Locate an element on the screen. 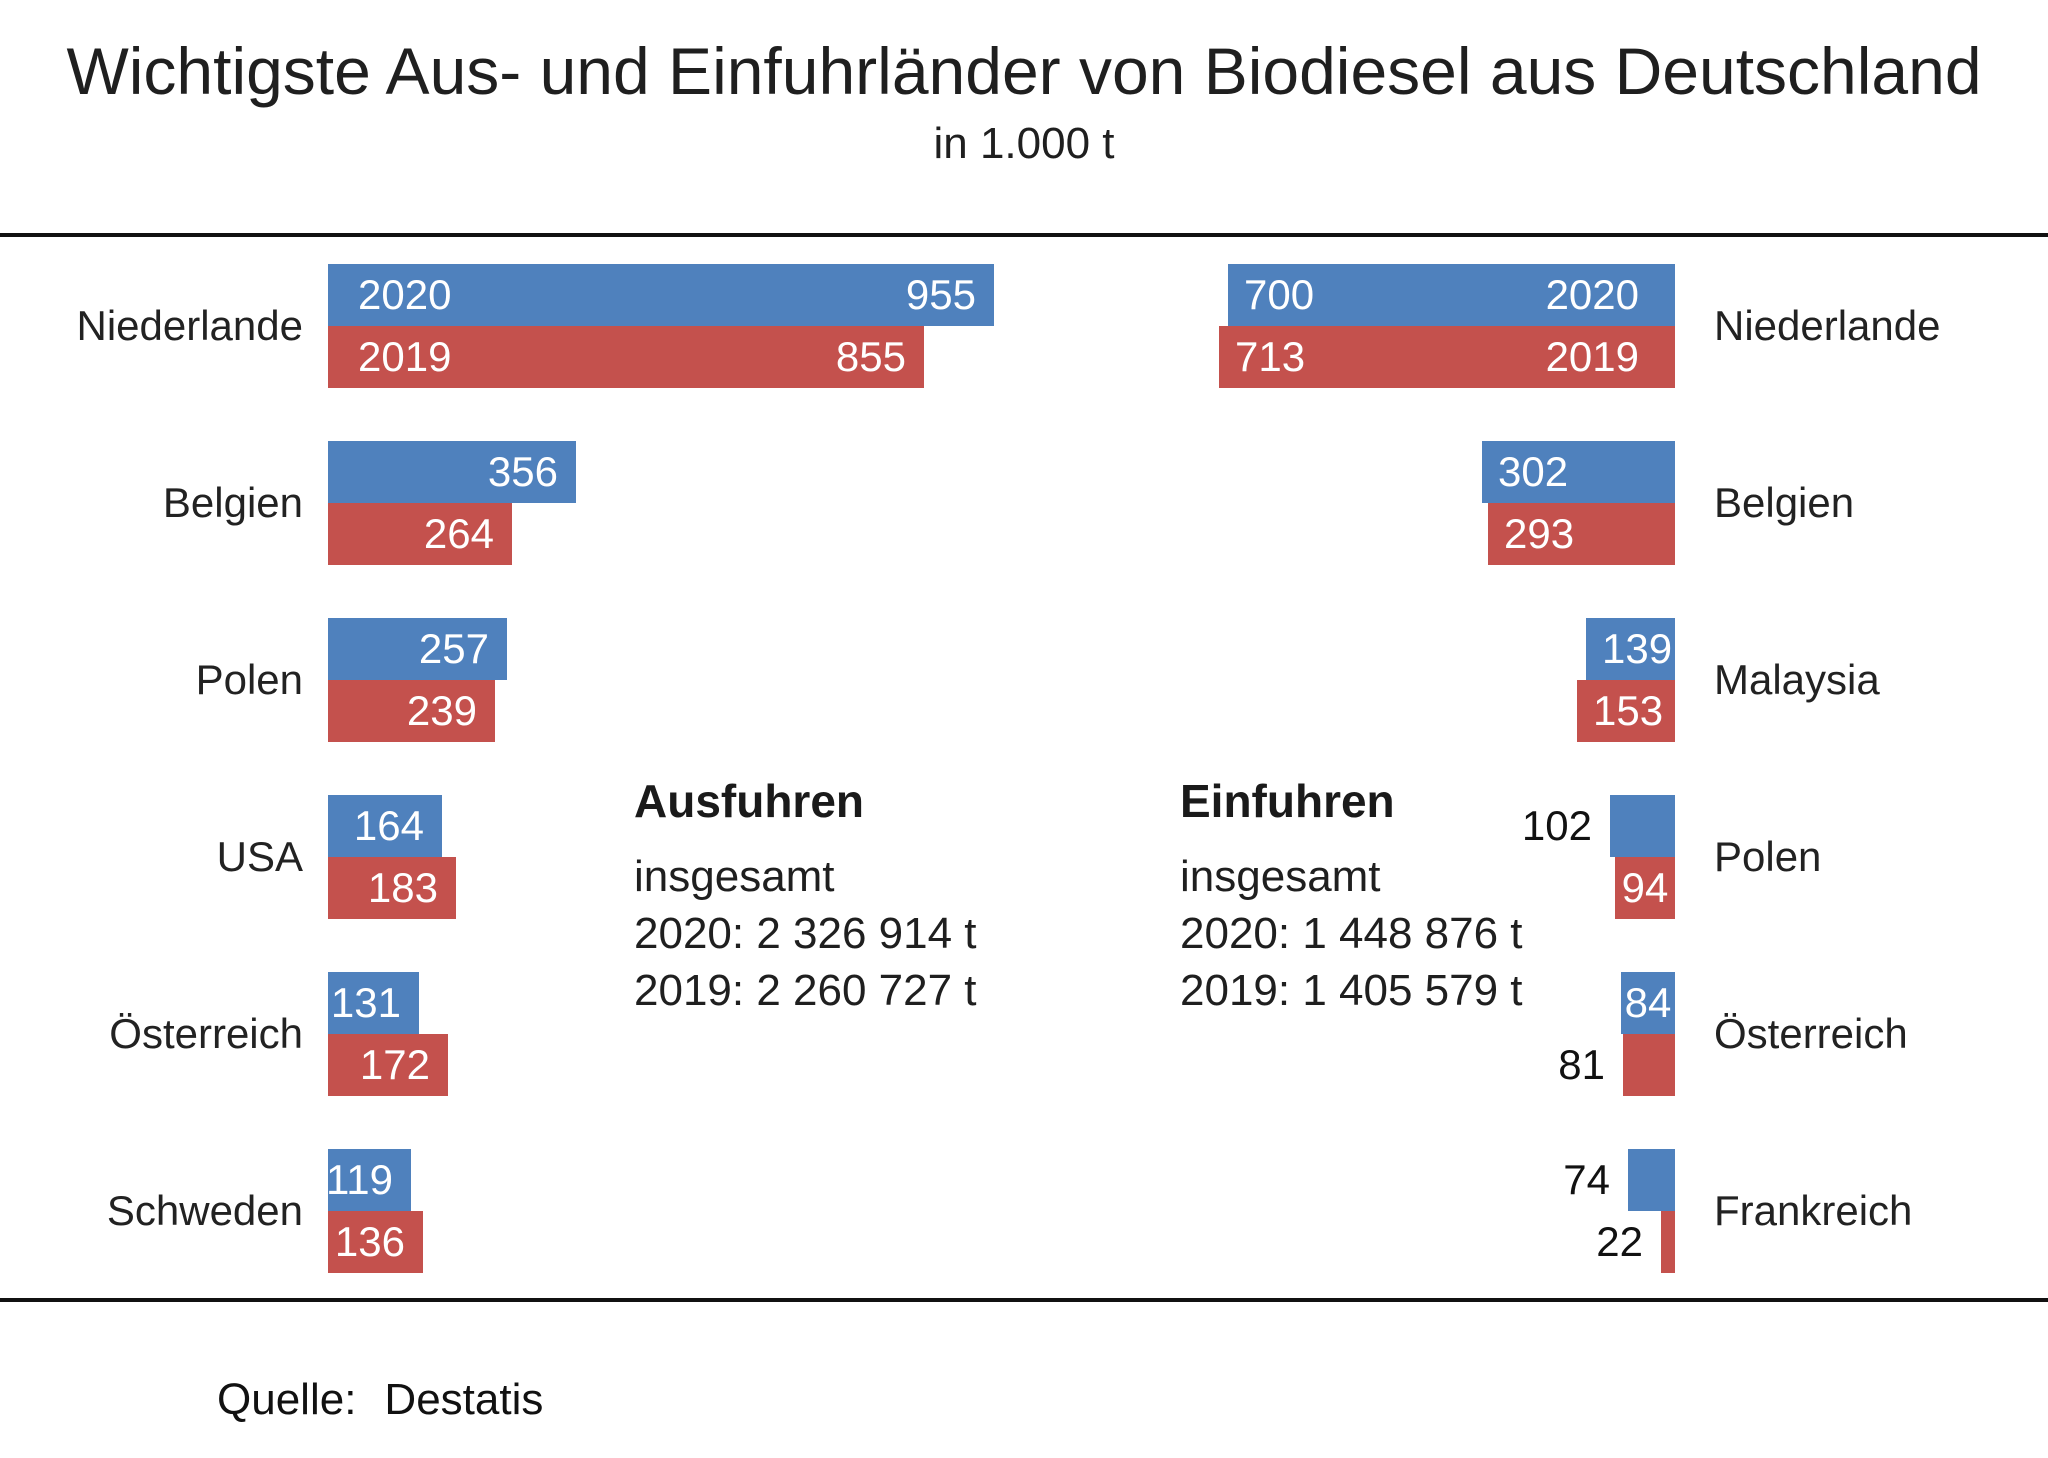 Image resolution: width=2048 pixels, height=1458 pixels. export-summary-line: 2020: 2 326 914 t is located at coordinates (805, 933).